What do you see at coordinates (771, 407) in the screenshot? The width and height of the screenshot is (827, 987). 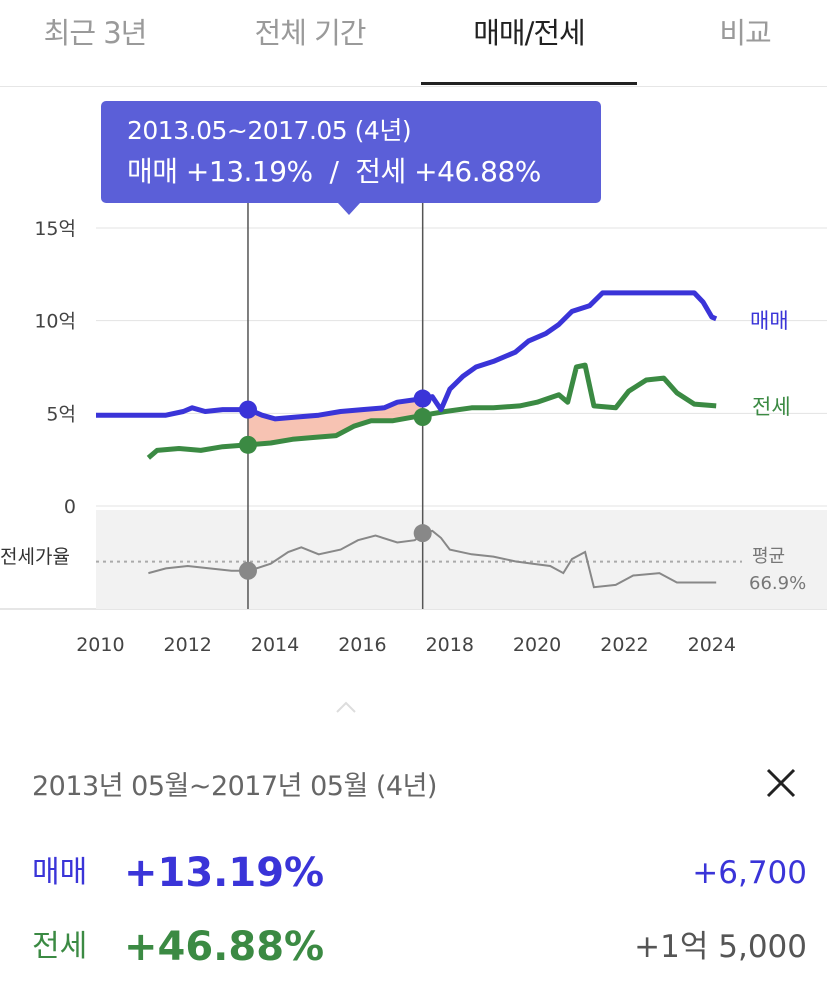 I see `jeonse-series-label: 전세` at bounding box center [771, 407].